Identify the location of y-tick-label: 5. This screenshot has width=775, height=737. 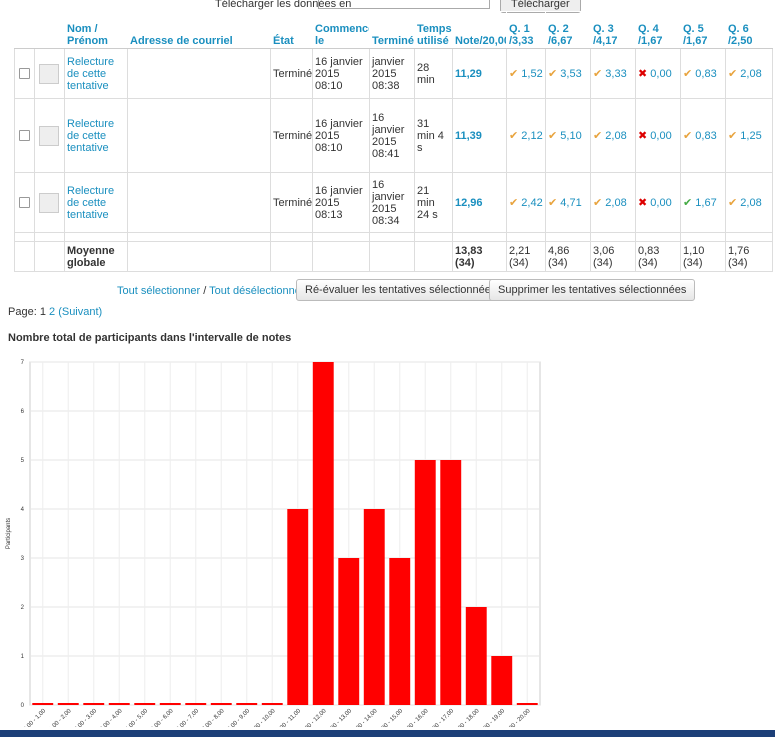
(23, 461).